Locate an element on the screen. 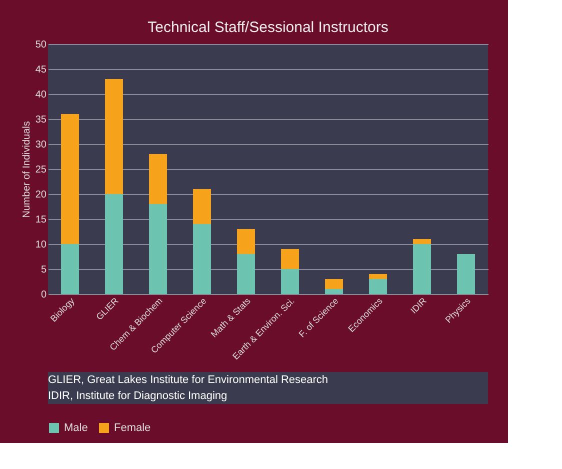 This screenshot has width=562, height=469. text: IDIR, Institute for Diagnostic Imaging is located at coordinates (138, 396).